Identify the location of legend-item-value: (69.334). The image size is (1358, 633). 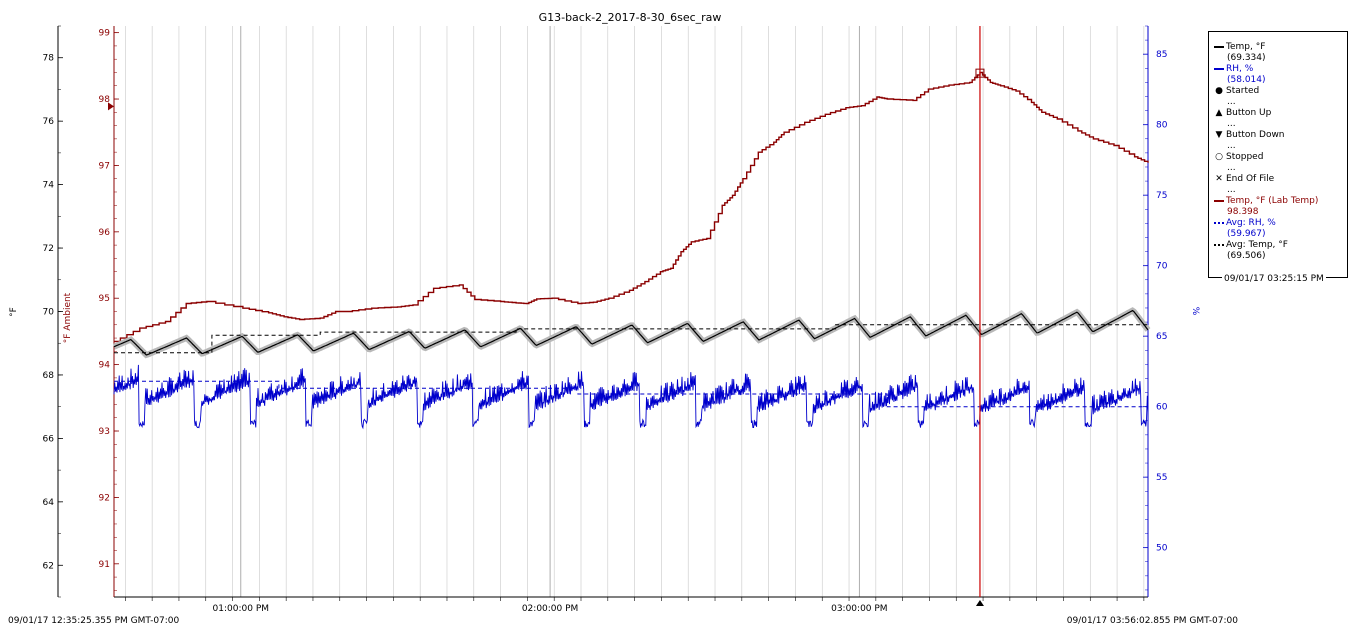
(1246, 58).